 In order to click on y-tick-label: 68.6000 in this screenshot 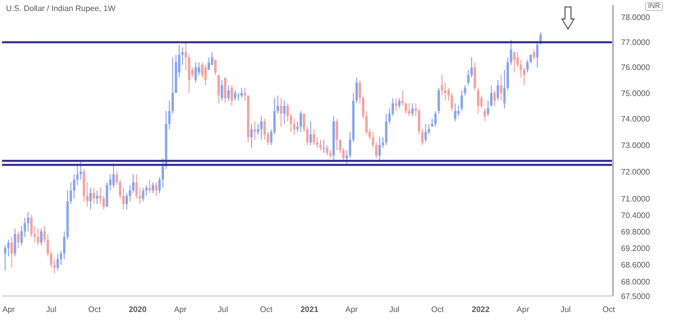, I will do `click(635, 265)`.